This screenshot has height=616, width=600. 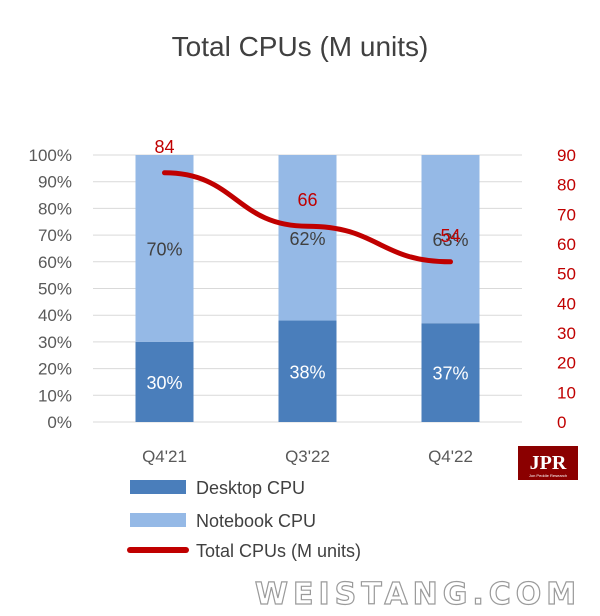 I want to click on svg-text: JPR, so click(x=548, y=463).